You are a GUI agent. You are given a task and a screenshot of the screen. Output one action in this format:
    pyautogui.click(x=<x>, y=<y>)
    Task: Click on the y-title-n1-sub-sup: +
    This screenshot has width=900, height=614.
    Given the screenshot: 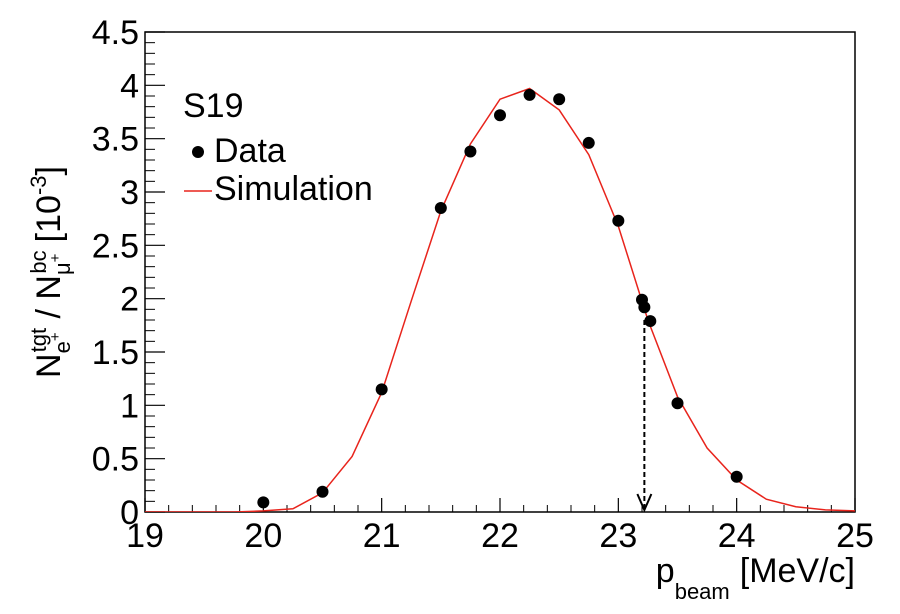 What is the action you would take?
    pyautogui.click(x=55, y=336)
    